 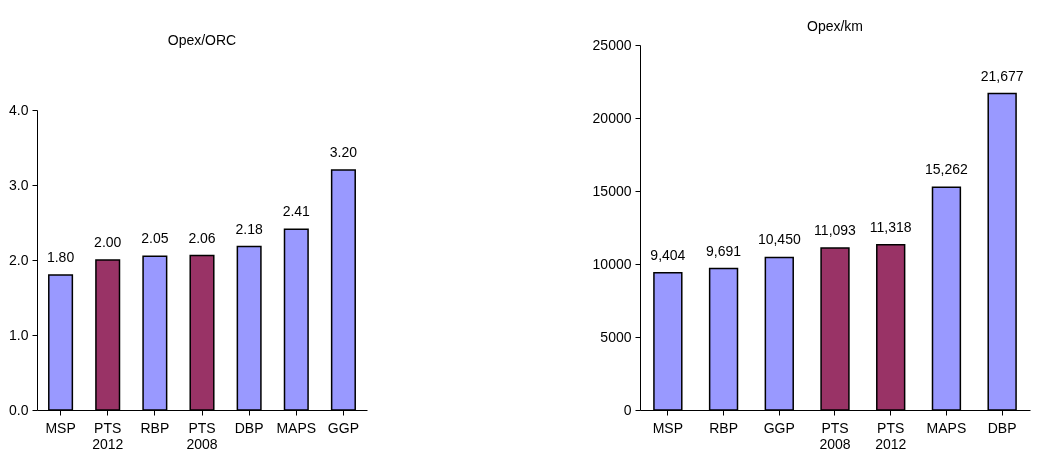 I want to click on data-label: 9,691, so click(x=724, y=250).